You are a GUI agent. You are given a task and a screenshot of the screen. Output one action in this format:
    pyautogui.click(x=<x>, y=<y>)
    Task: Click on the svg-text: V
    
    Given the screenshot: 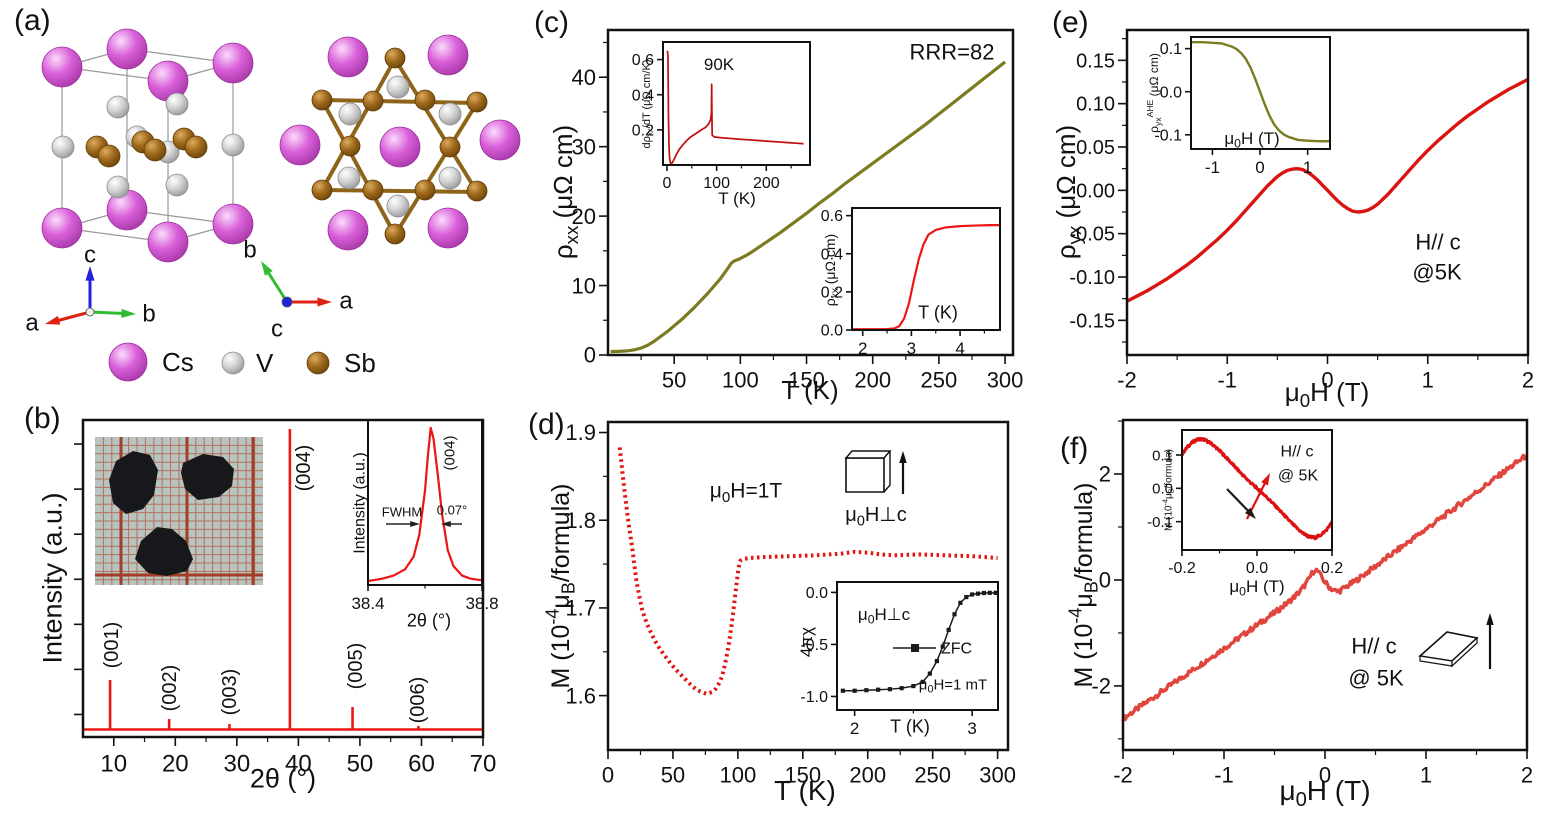 What is the action you would take?
    pyautogui.click(x=265, y=363)
    